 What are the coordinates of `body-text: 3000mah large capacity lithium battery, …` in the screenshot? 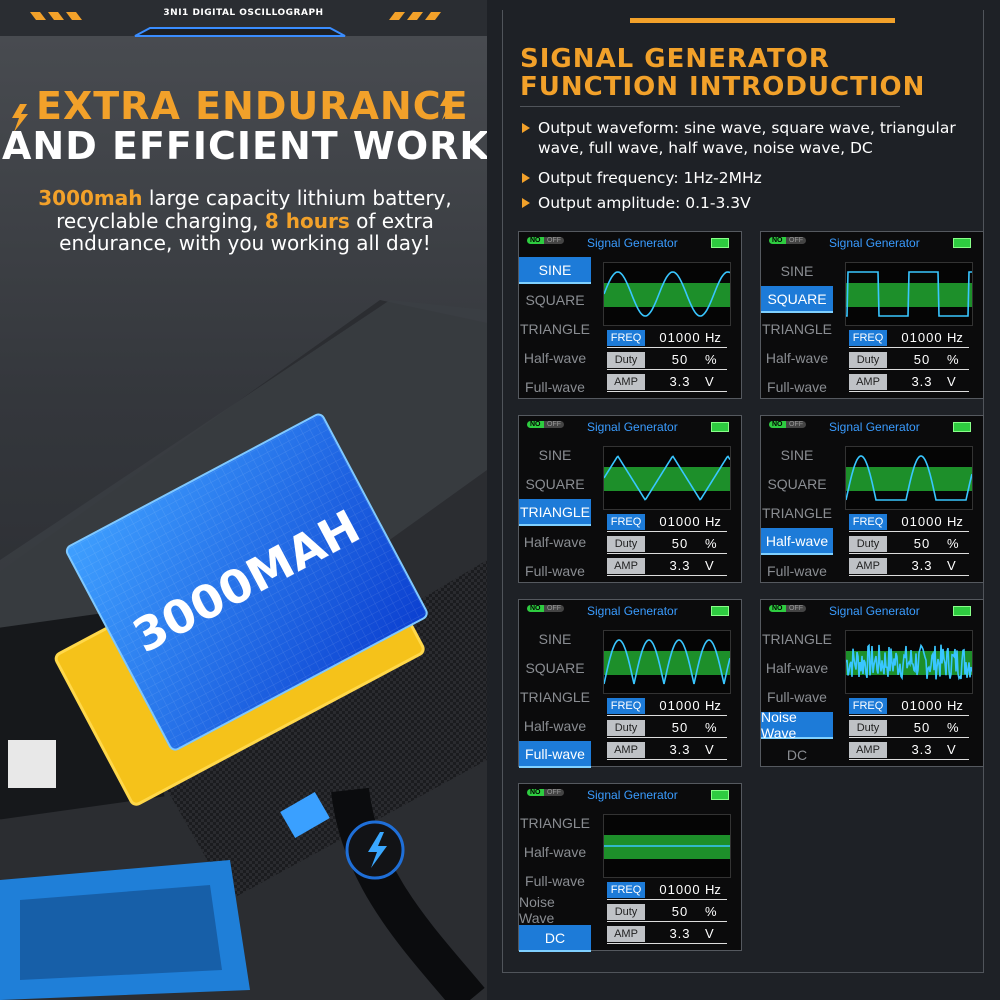 It's located at (245, 221).